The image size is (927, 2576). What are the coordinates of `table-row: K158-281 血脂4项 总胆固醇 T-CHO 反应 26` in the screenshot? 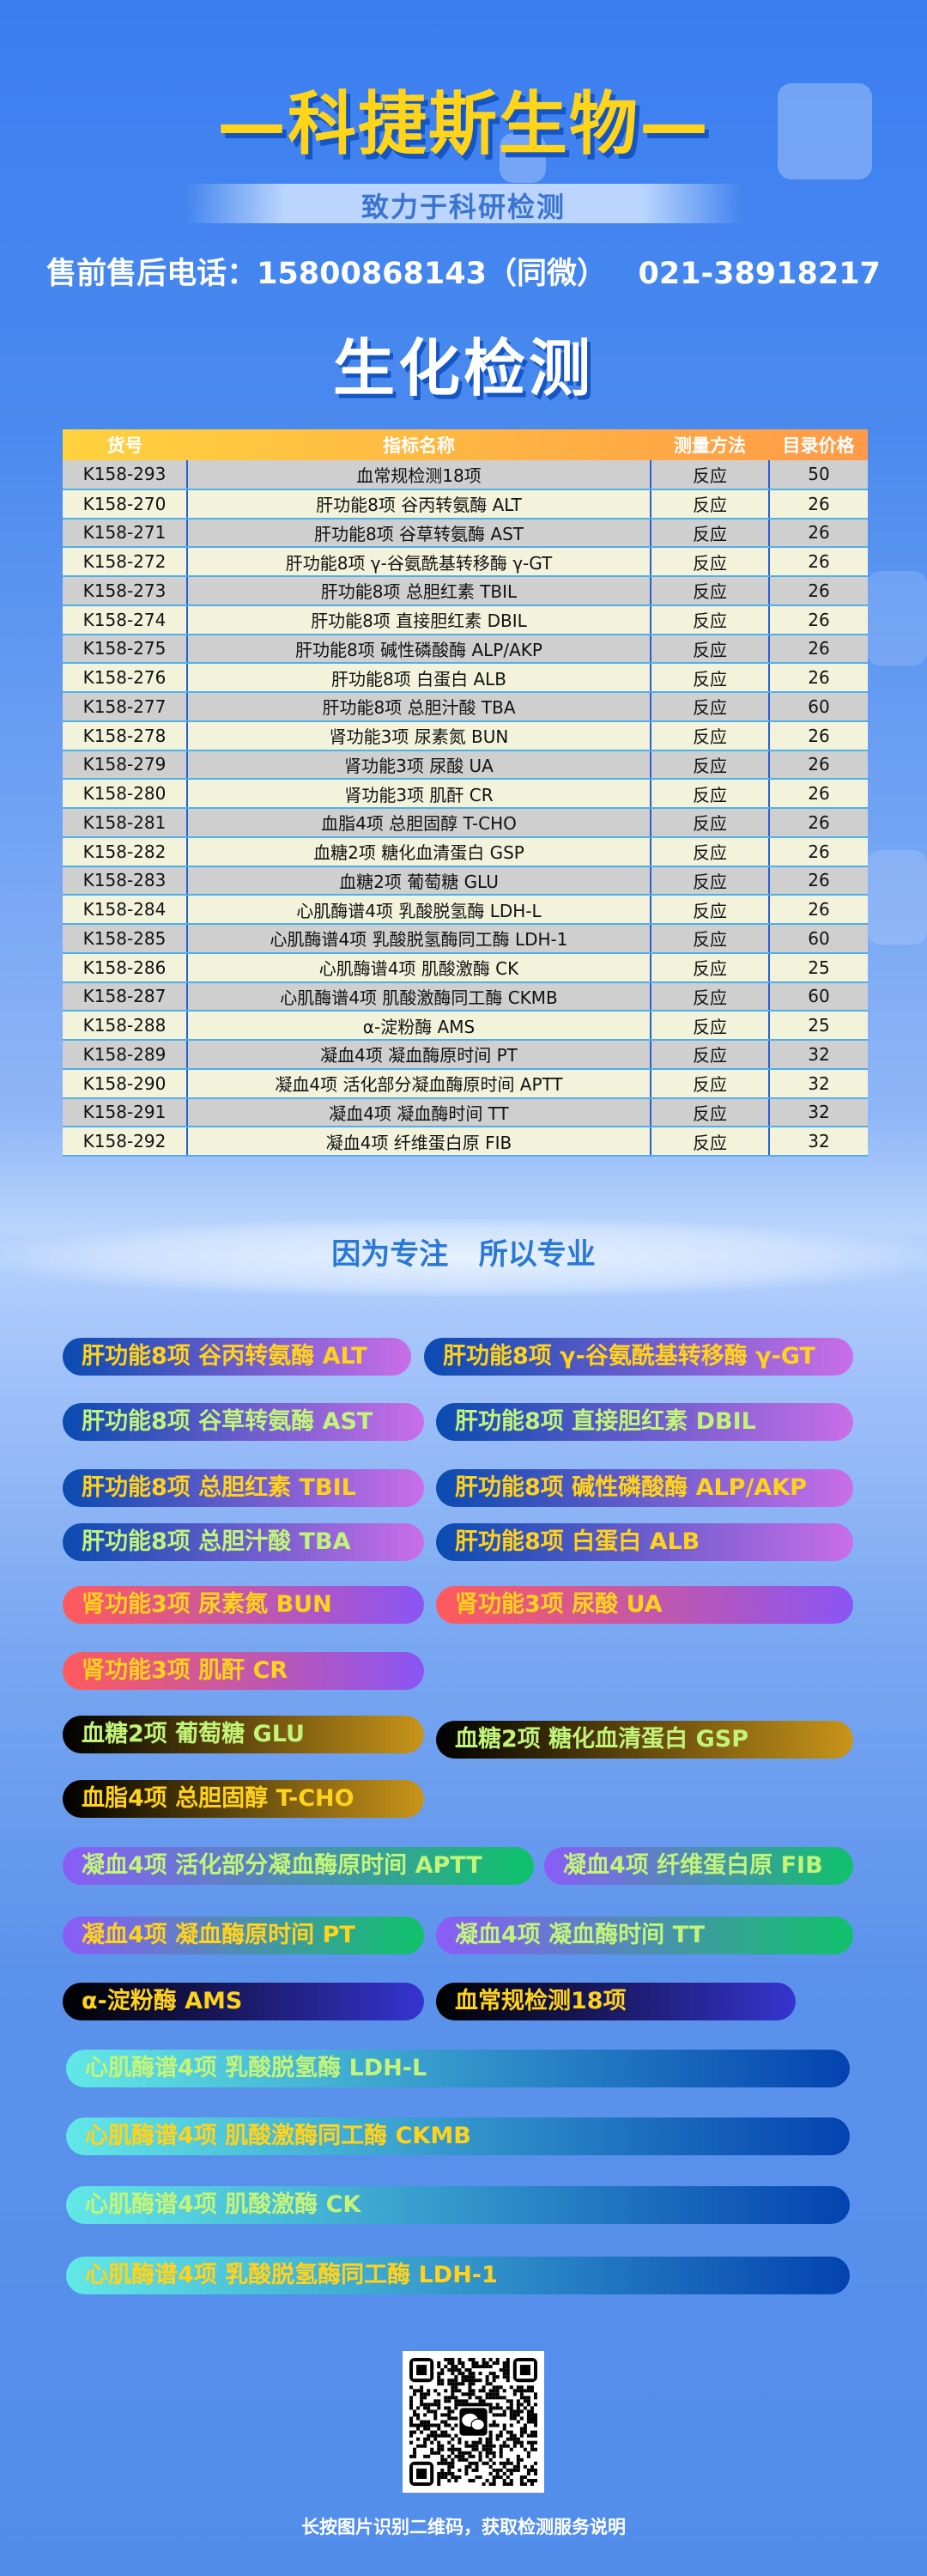 It's located at (465, 823).